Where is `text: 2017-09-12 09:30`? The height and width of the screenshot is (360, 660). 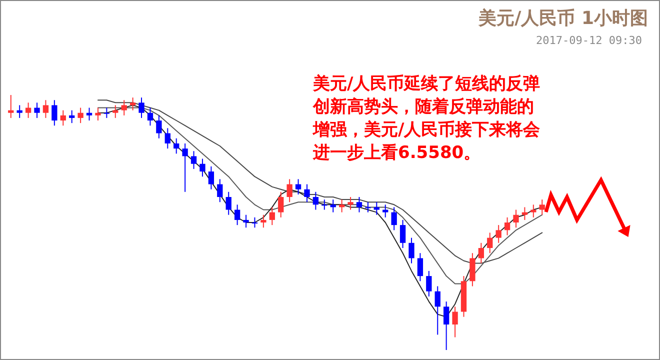
text: 2017-09-12 09:30 is located at coordinates (589, 40).